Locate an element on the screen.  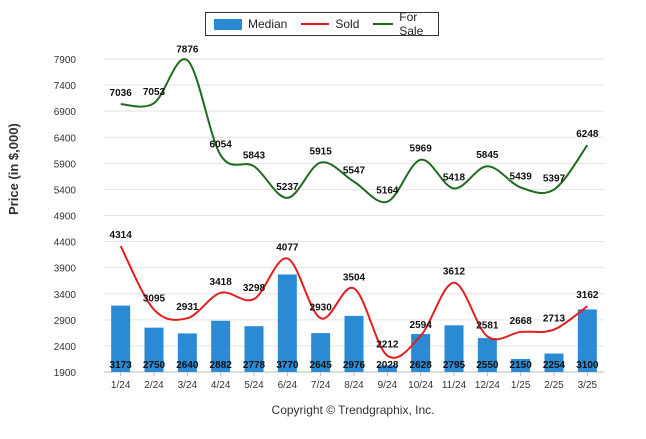
legend-label-for-sale: For Sale is located at coordinates (411, 24).